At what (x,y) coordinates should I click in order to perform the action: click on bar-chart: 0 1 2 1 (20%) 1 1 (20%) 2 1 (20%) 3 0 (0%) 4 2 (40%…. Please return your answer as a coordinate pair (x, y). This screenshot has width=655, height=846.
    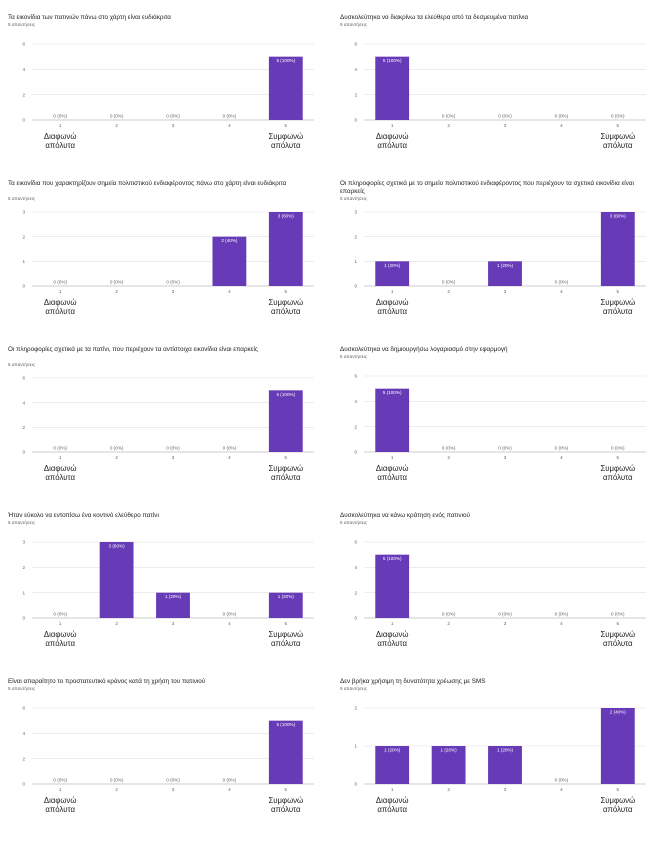
    Looking at the image, I should click on (500, 749).